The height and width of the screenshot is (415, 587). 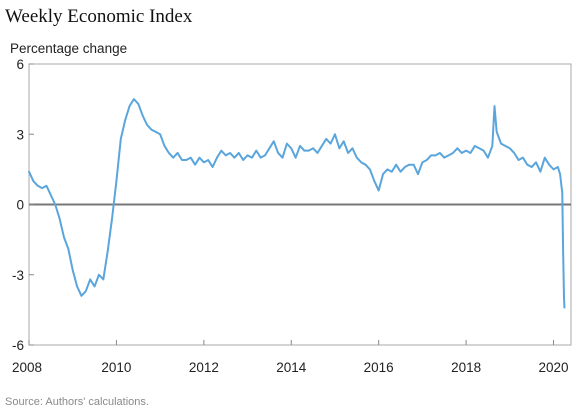 I want to click on x-tick-label: 2018, so click(x=466, y=367).